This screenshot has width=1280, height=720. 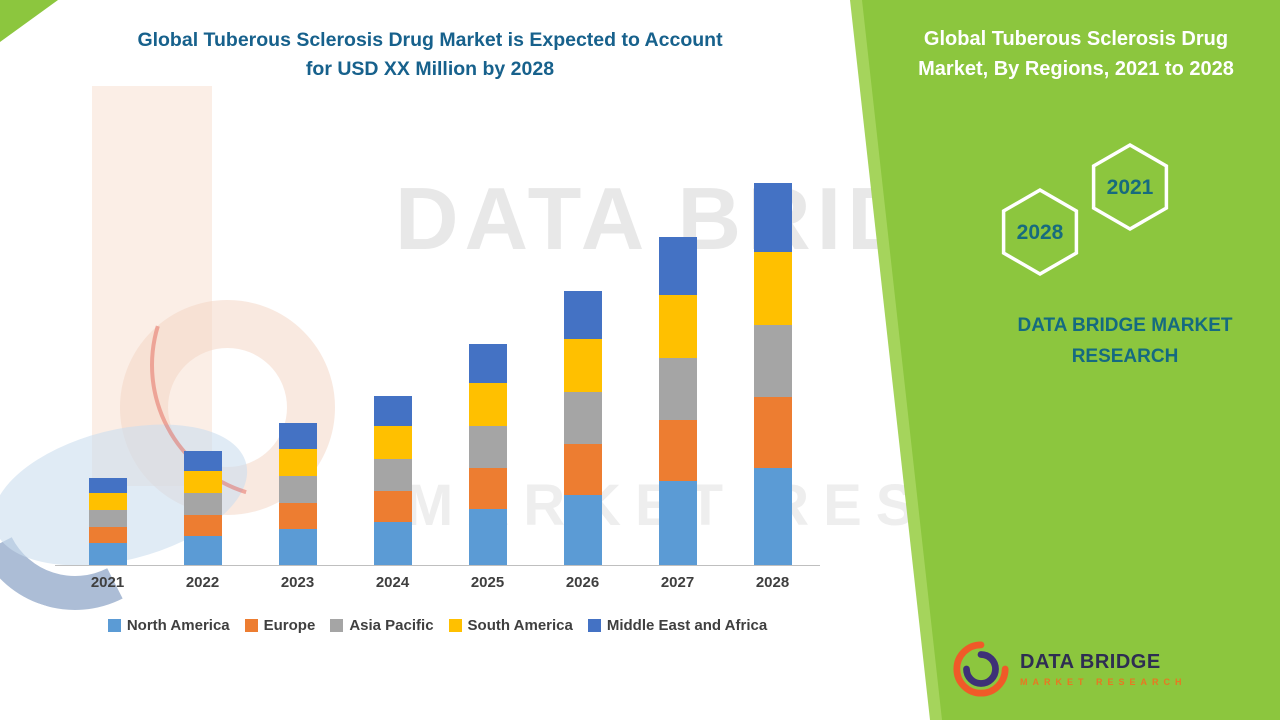 What do you see at coordinates (582, 530) in the screenshot?
I see `segment-north-america-2026` at bounding box center [582, 530].